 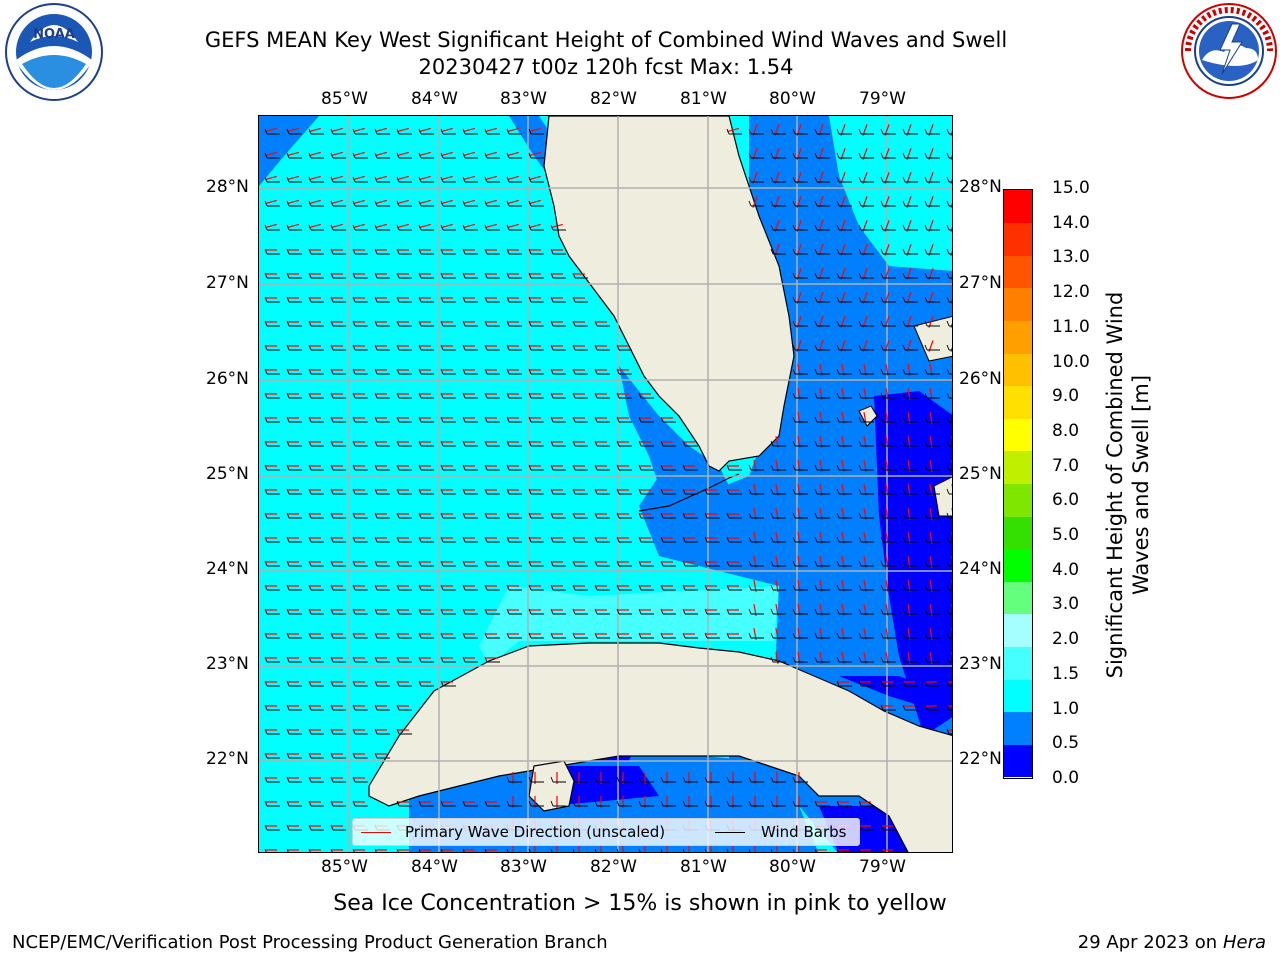 What do you see at coordinates (344, 867) in the screenshot?
I see `tick-lon-bottom: 85°W` at bounding box center [344, 867].